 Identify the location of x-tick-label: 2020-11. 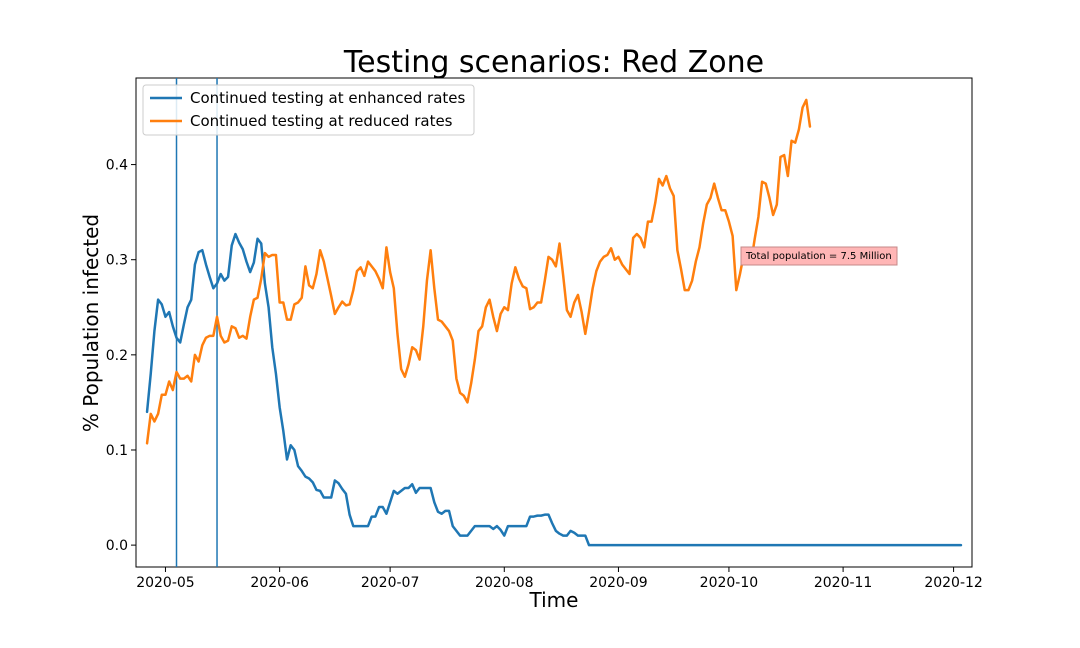
(843, 583).